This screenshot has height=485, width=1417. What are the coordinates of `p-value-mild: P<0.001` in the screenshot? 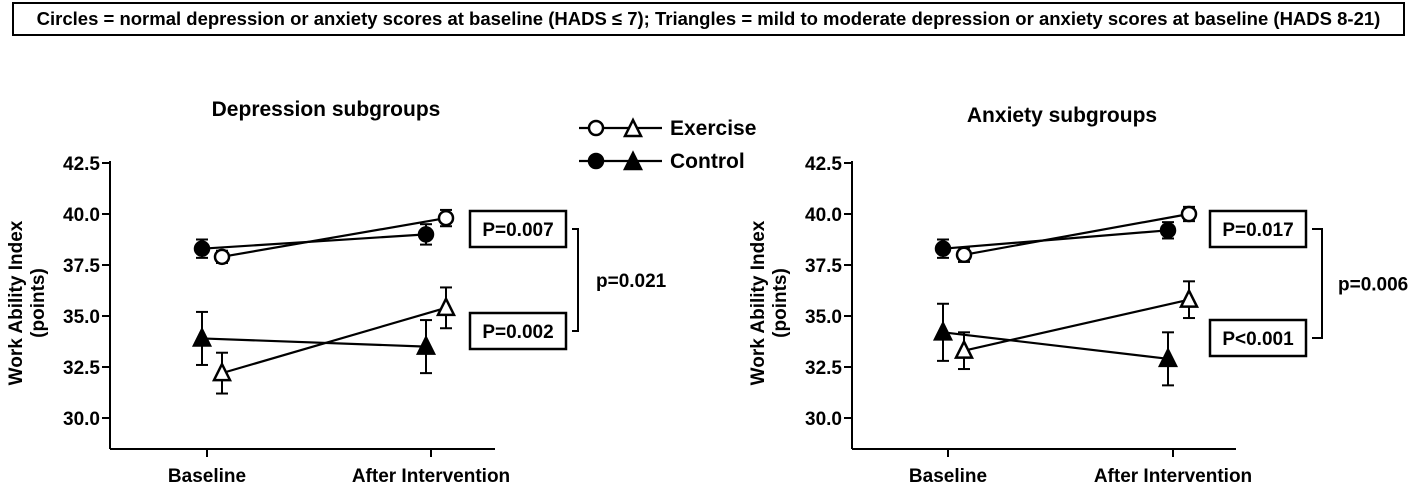 It's located at (1258, 339).